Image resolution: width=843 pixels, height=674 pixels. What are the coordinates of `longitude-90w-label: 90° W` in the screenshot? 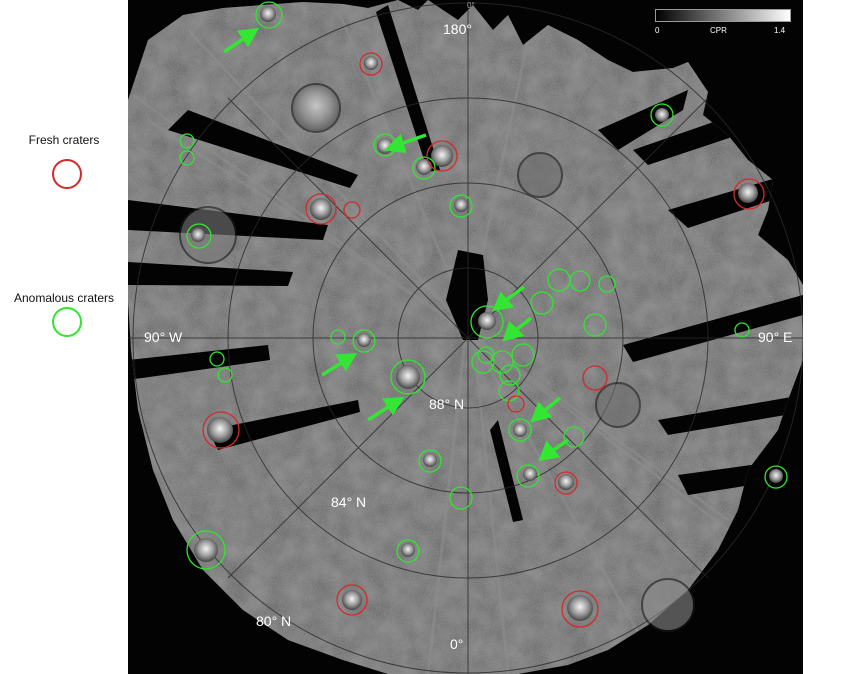 It's located at (163, 337).